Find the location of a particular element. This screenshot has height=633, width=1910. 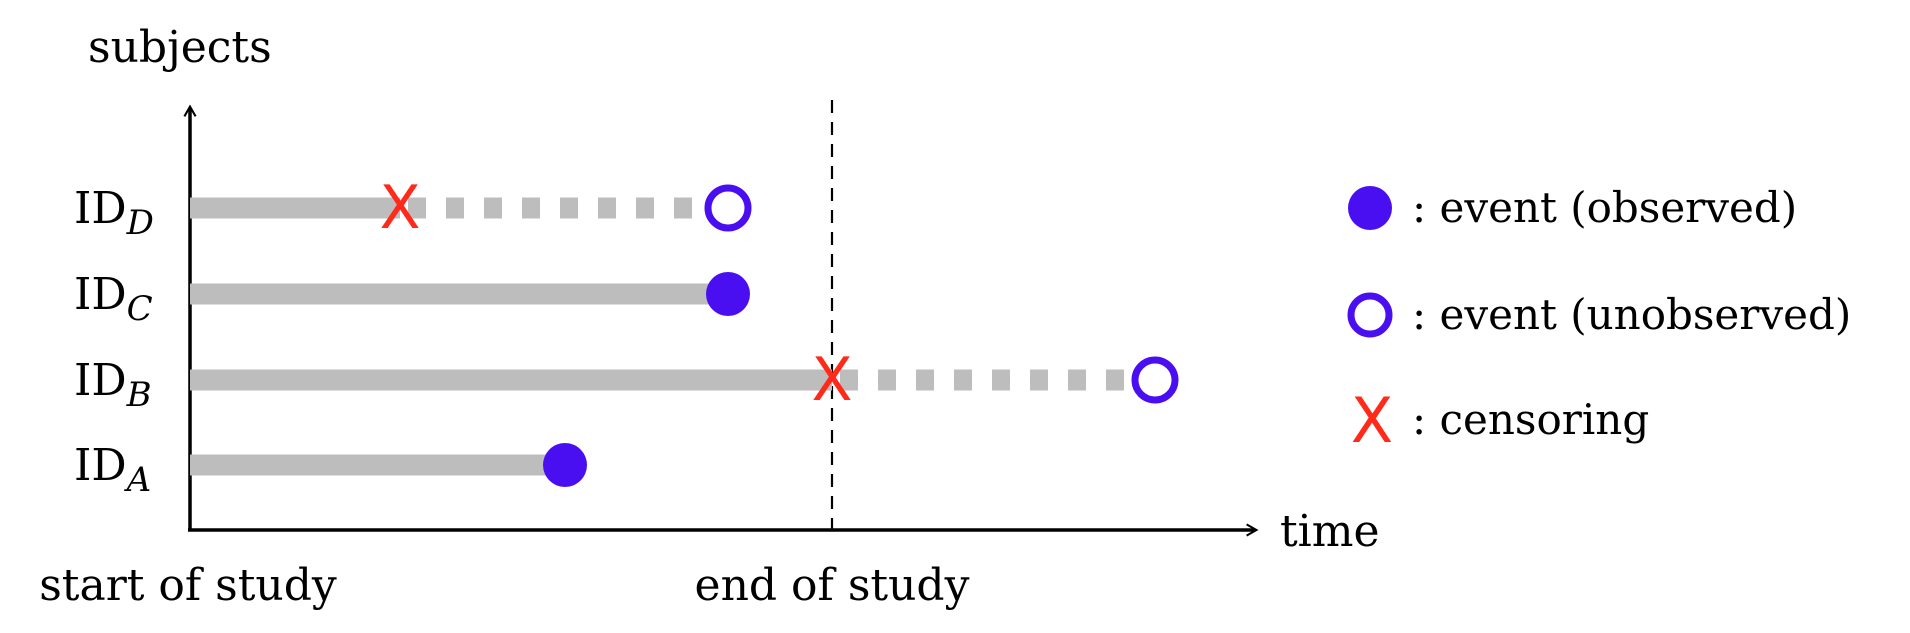

legend-label: : event (observed) is located at coordinates (1604, 207).